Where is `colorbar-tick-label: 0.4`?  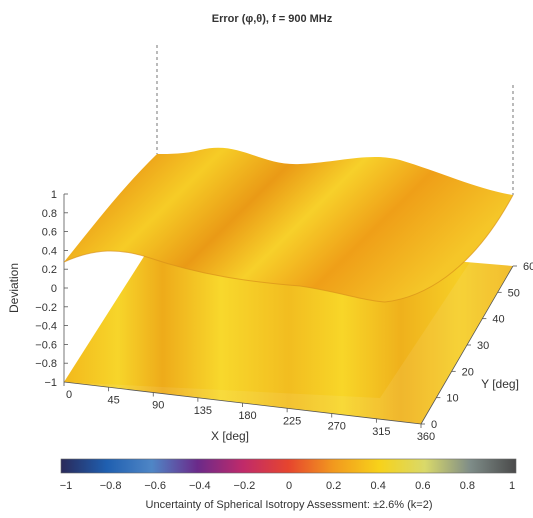
colorbar-tick-label: 0.4 is located at coordinates (378, 486).